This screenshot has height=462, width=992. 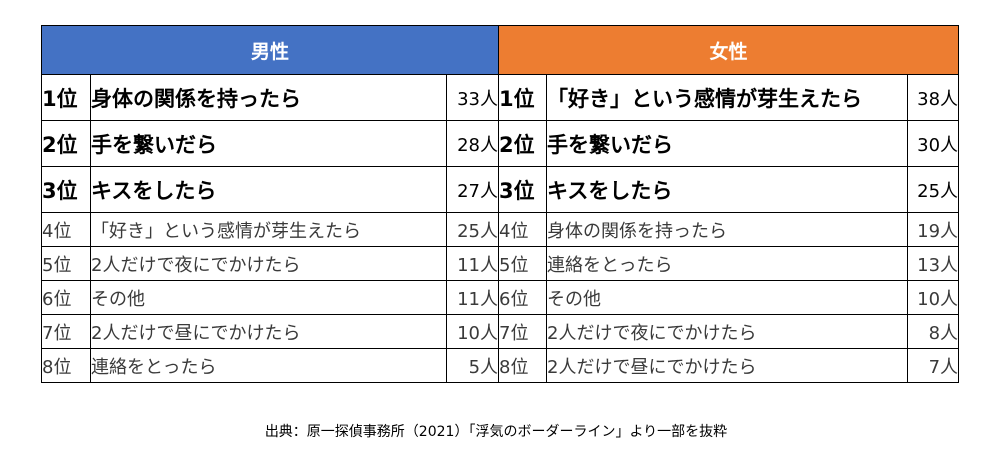 I want to click on male-rank: 2位, so click(x=66, y=143).